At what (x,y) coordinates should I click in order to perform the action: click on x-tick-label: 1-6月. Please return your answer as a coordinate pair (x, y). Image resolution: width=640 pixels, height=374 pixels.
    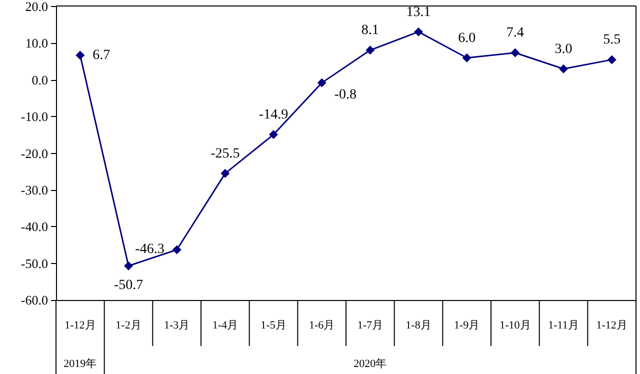
    Looking at the image, I should click on (321, 326).